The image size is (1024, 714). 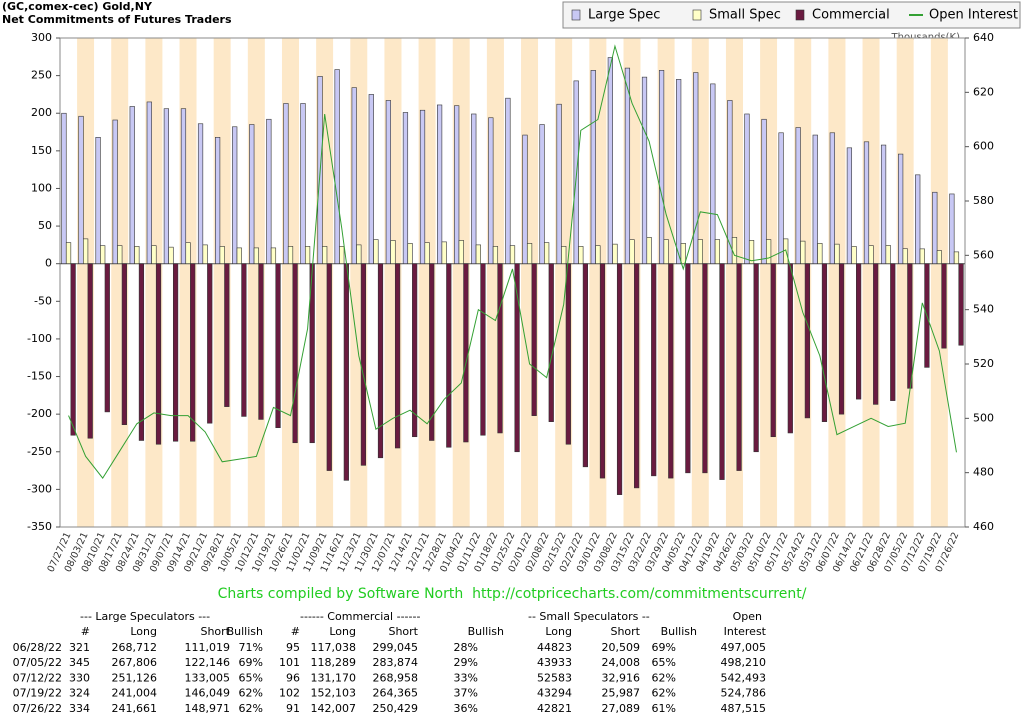 I want to click on table-cell: 27,089, so click(x=621, y=708).